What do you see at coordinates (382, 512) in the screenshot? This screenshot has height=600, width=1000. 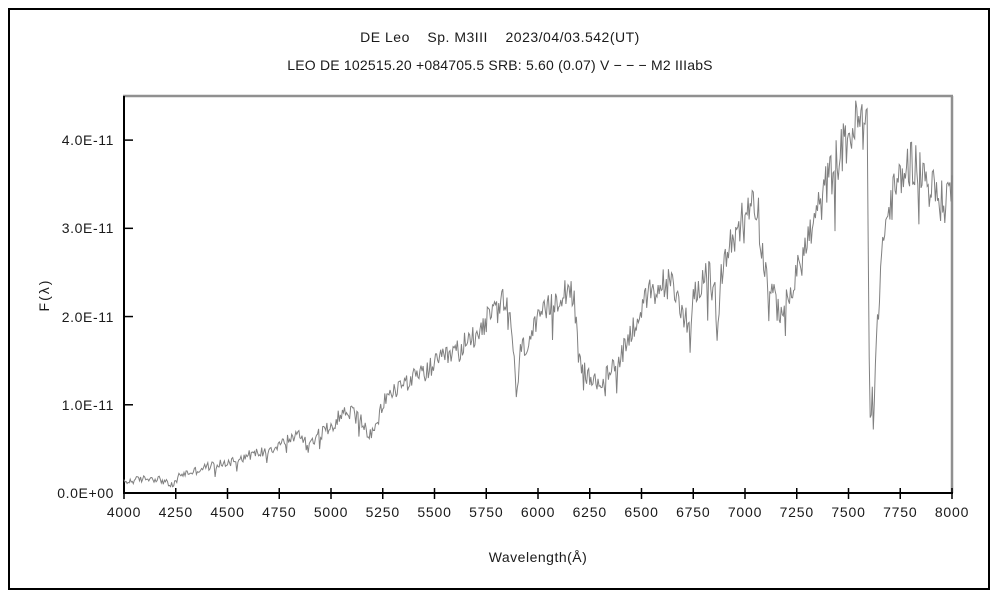 I see `x-tick-label: 5250` at bounding box center [382, 512].